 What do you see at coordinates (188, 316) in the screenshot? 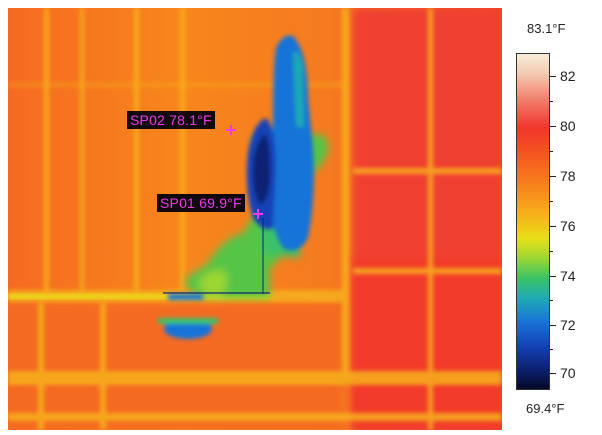
I see `moisture-drips` at bounding box center [188, 316].